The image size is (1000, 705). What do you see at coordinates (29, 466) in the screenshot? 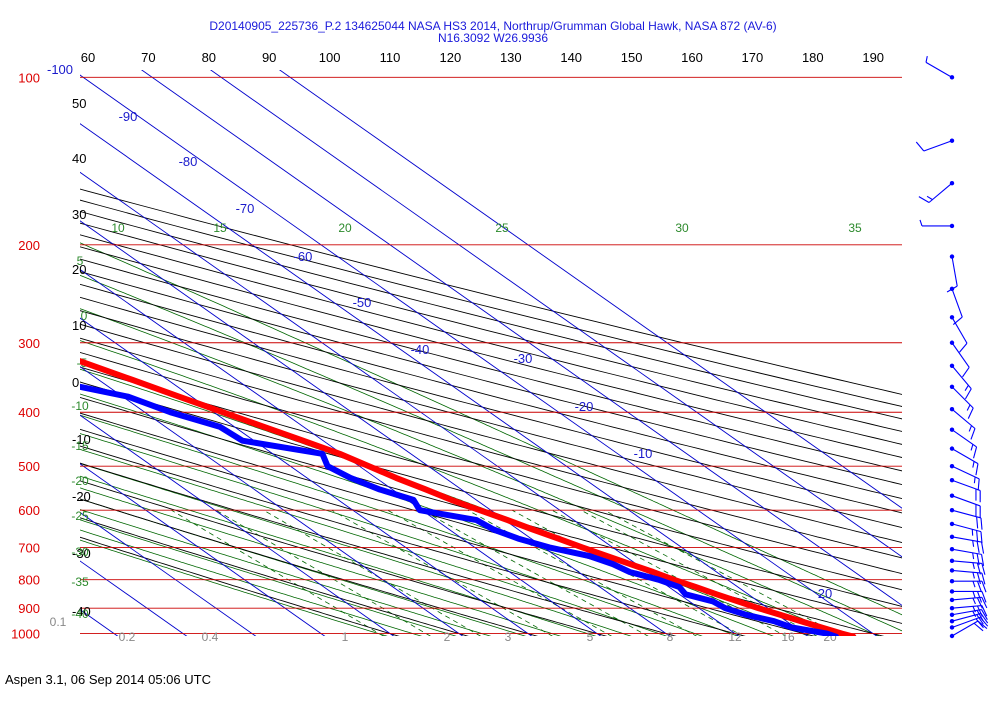
I see `pressure-tick-label: 500` at bounding box center [29, 466].